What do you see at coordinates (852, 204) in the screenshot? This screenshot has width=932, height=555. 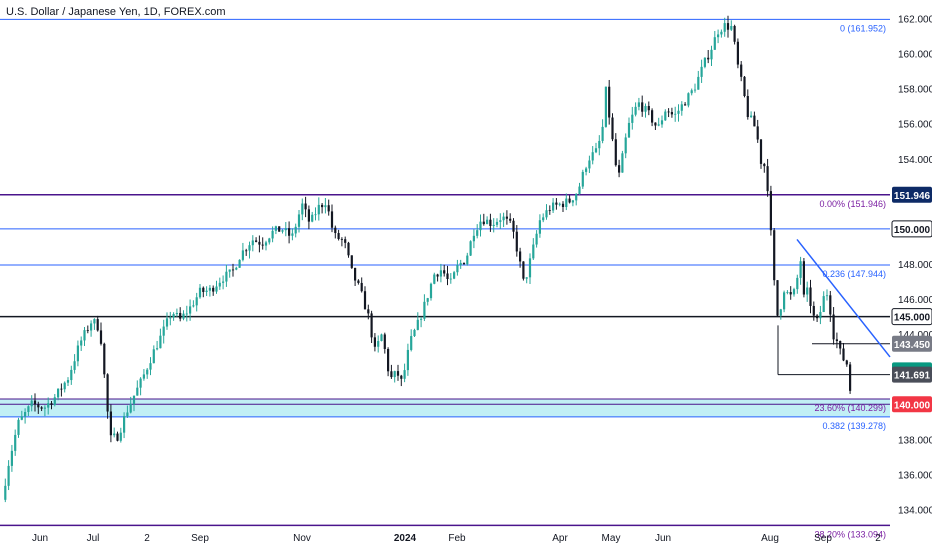 I see `level-label-1: 0.00% (151.946)` at bounding box center [852, 204].